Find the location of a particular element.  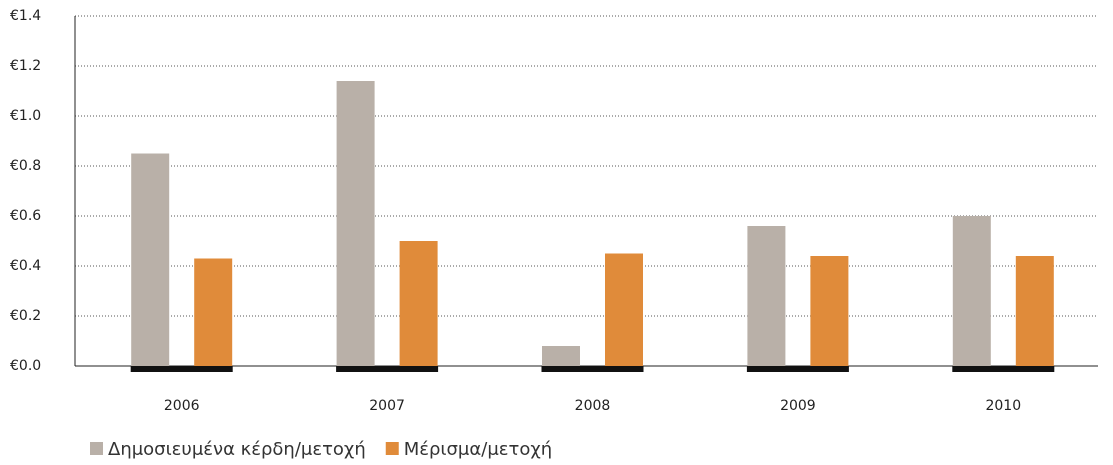

y-tick-label: €1.0 is located at coordinates (25, 116).